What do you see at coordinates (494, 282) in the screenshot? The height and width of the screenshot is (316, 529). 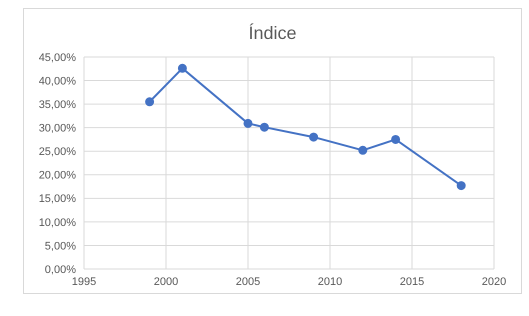 I see `x-tick-label: 2020` at bounding box center [494, 282].